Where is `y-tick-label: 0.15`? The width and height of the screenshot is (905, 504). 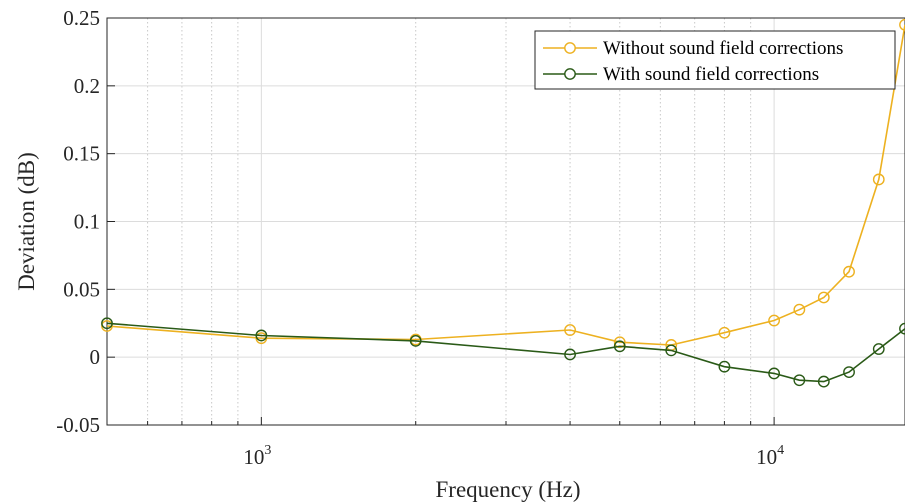
y-tick-label: 0.15 is located at coordinates (81, 154).